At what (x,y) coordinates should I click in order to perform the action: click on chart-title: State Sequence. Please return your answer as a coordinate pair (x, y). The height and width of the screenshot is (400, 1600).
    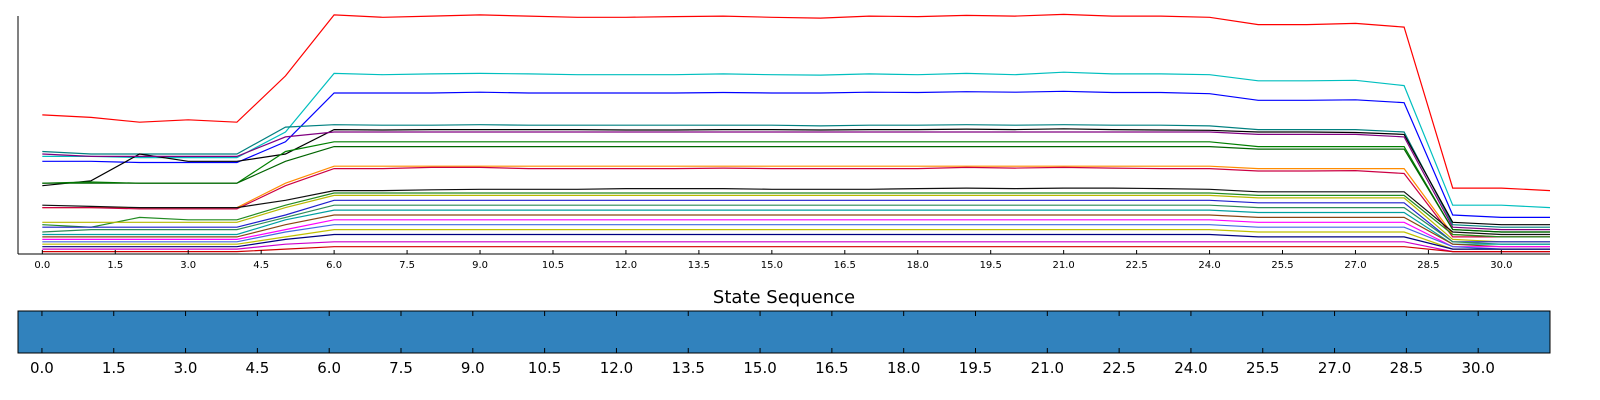
    Looking at the image, I should click on (784, 297).